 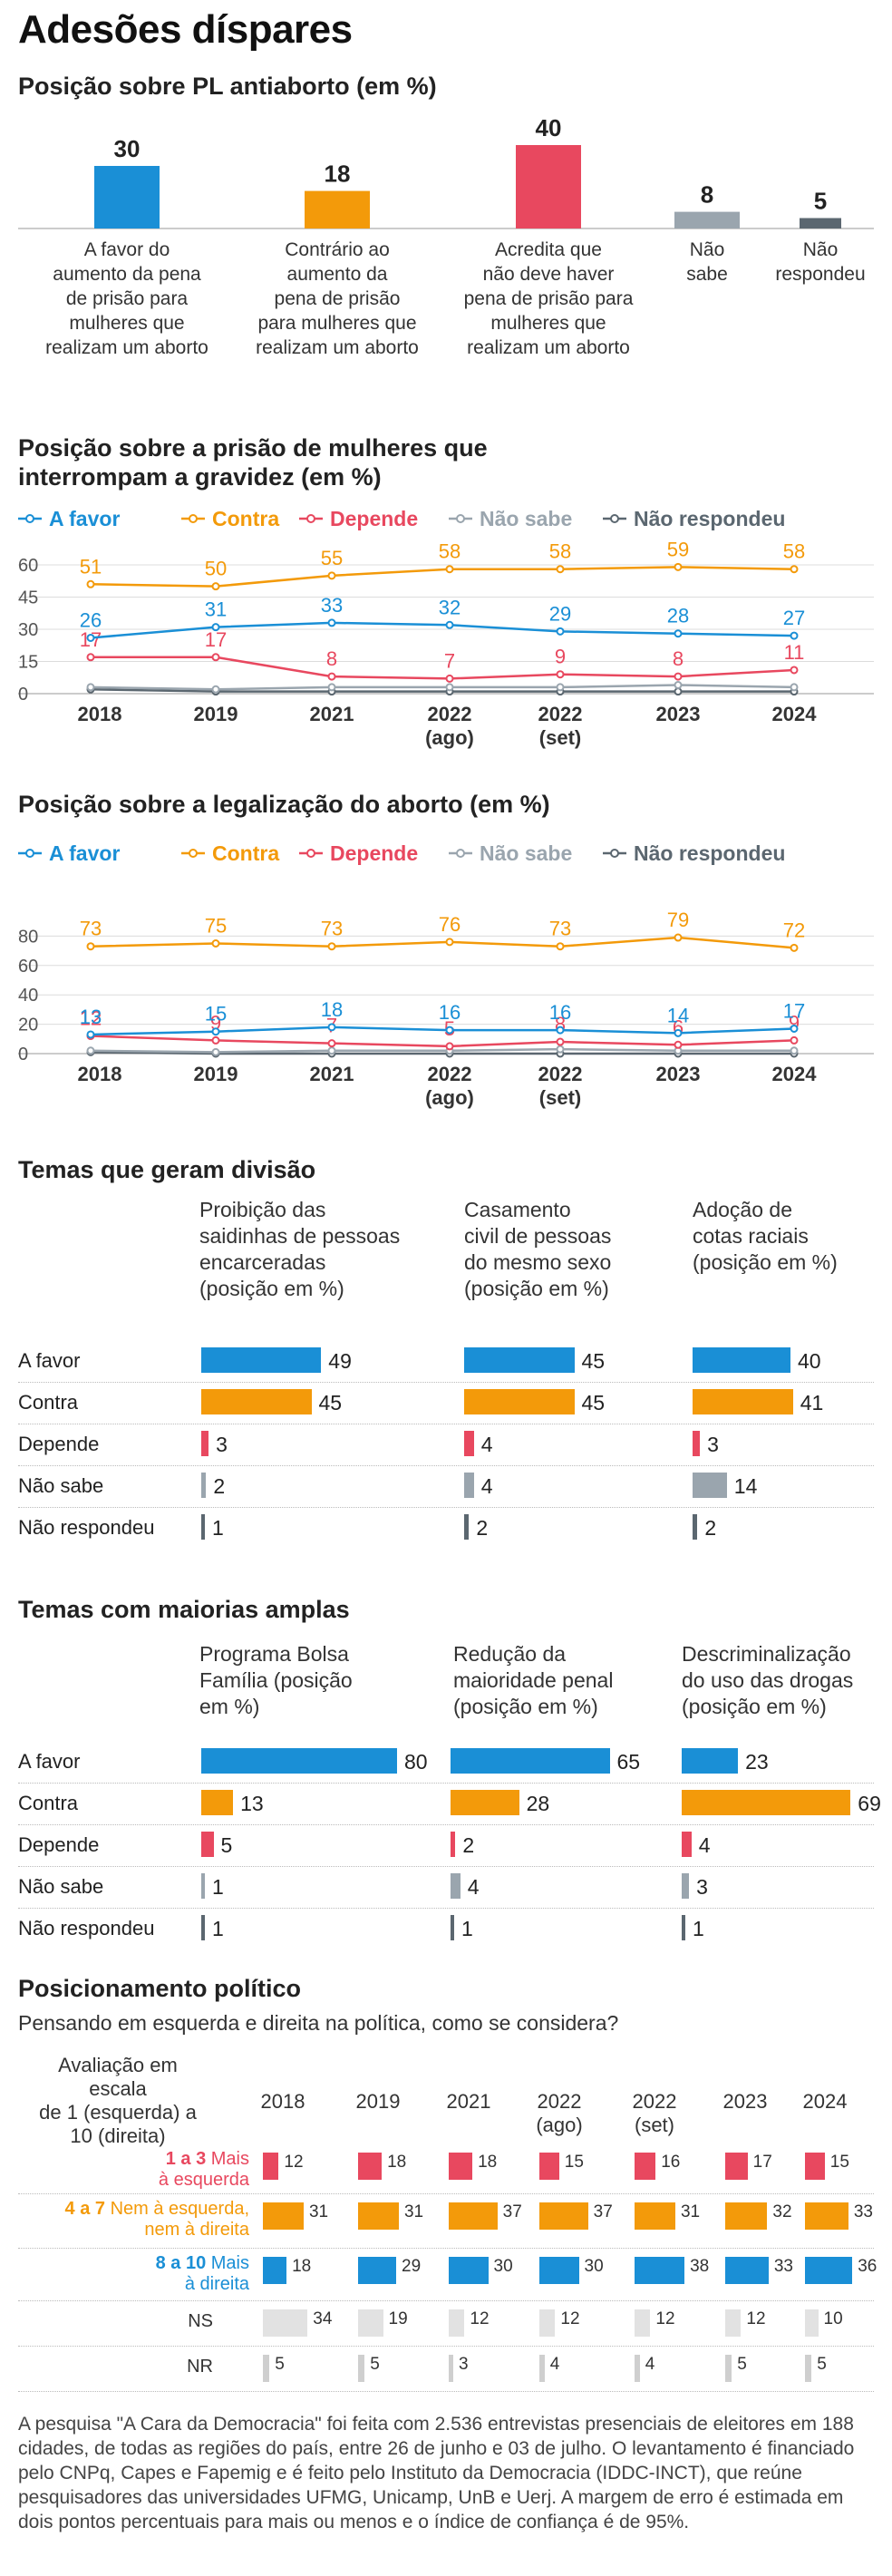 What do you see at coordinates (216, 1022) in the screenshot?
I see `data-label: 9` at bounding box center [216, 1022].